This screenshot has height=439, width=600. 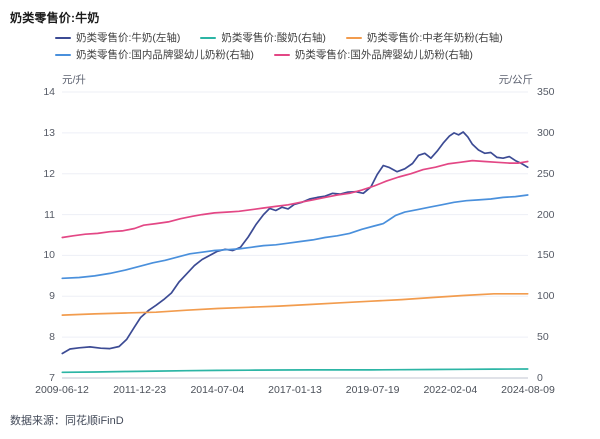 I want to click on x-axis-tick-label: 2019-07-19, so click(x=372, y=390).